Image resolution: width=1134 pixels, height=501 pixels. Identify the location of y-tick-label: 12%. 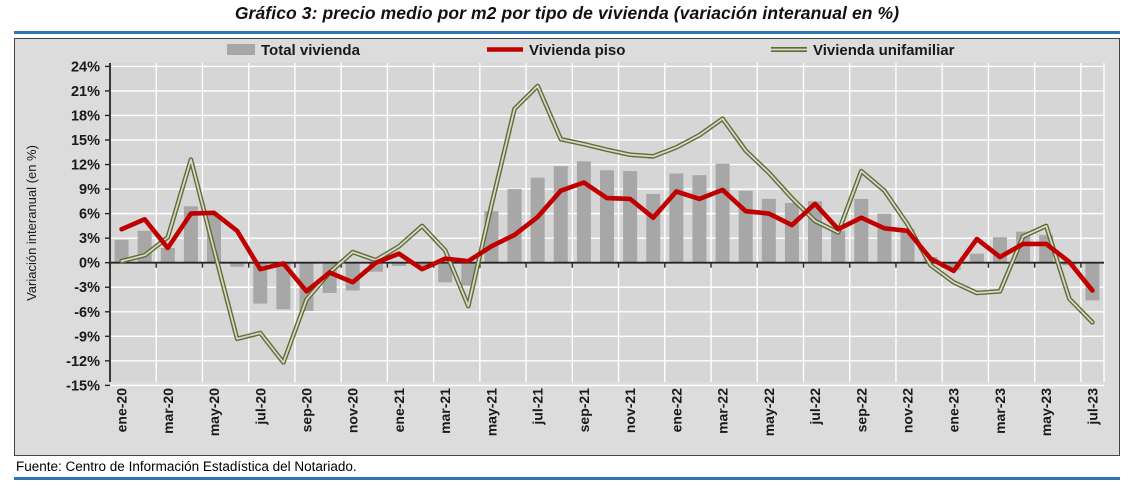
(85, 166).